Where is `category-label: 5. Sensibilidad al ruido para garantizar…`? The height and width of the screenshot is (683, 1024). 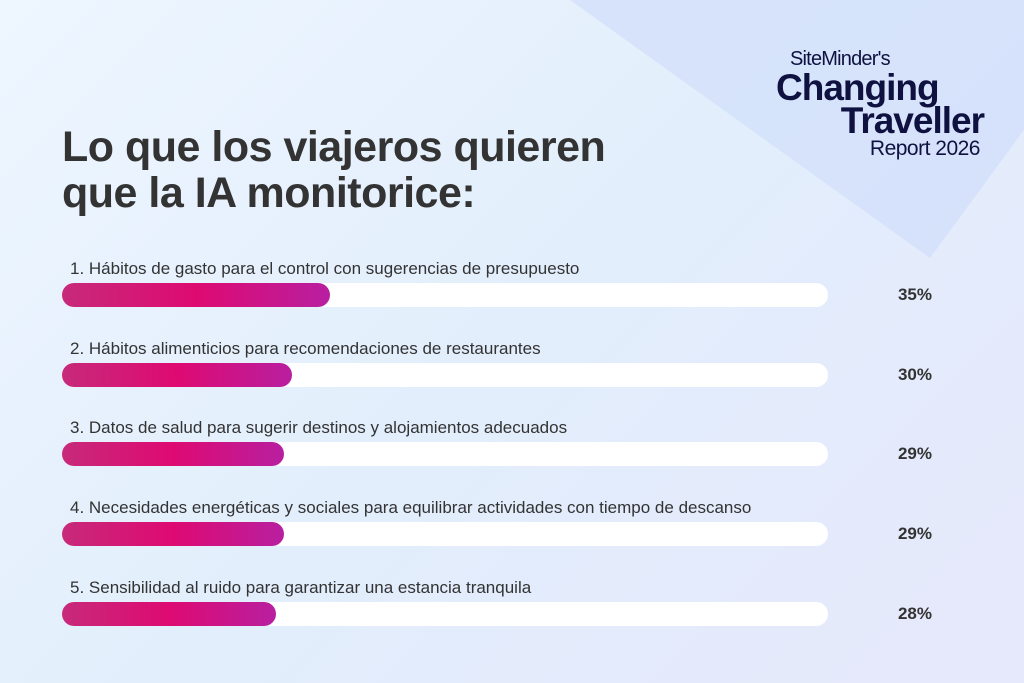 category-label: 5. Sensibilidad al ruido para garantizar… is located at coordinates (301, 587).